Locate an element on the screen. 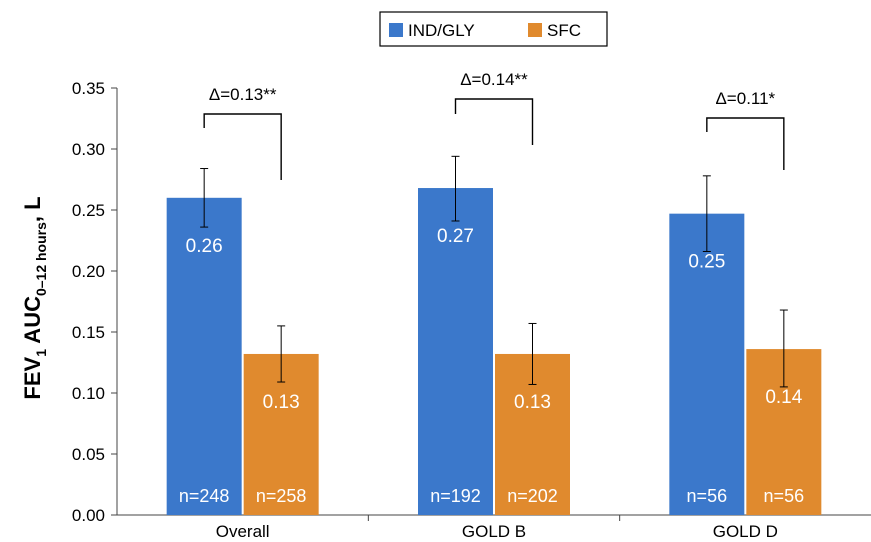 This screenshot has width=871, height=542. y-tick-label: 0.20 is located at coordinates (88, 271).